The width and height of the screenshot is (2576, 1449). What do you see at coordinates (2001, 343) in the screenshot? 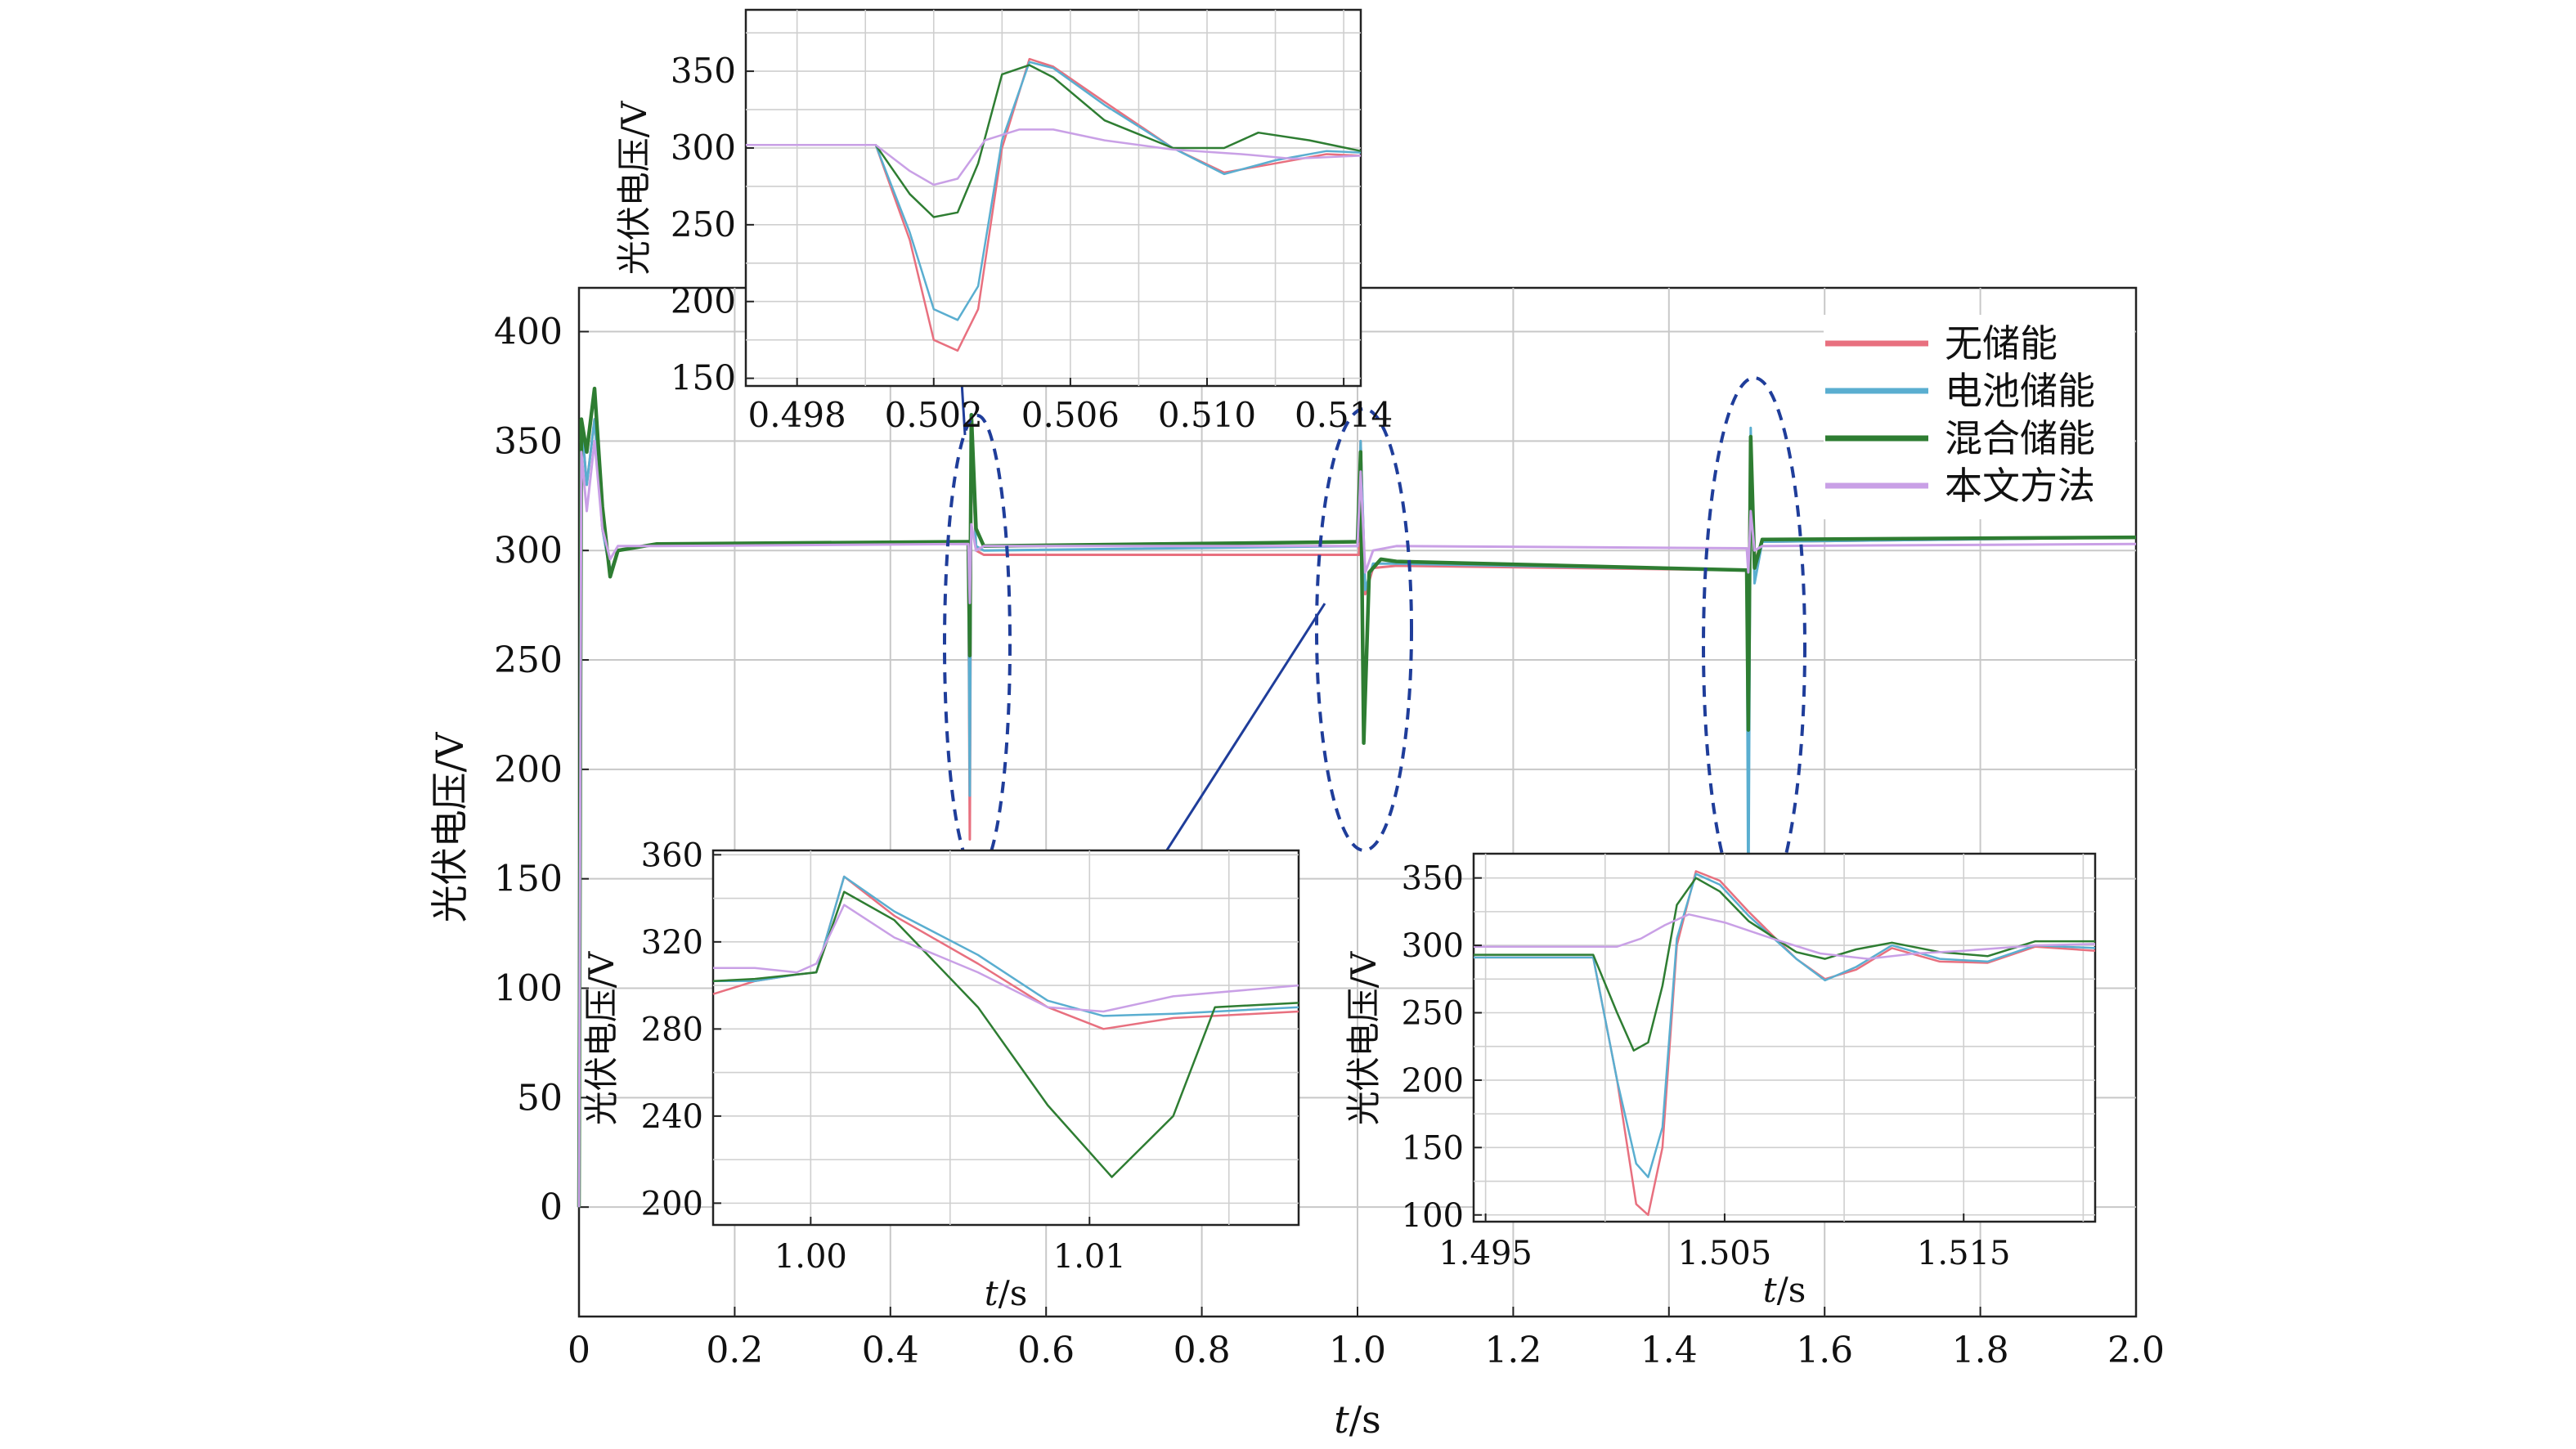
I see `legend-entry-label: 无储能` at bounding box center [2001, 343].